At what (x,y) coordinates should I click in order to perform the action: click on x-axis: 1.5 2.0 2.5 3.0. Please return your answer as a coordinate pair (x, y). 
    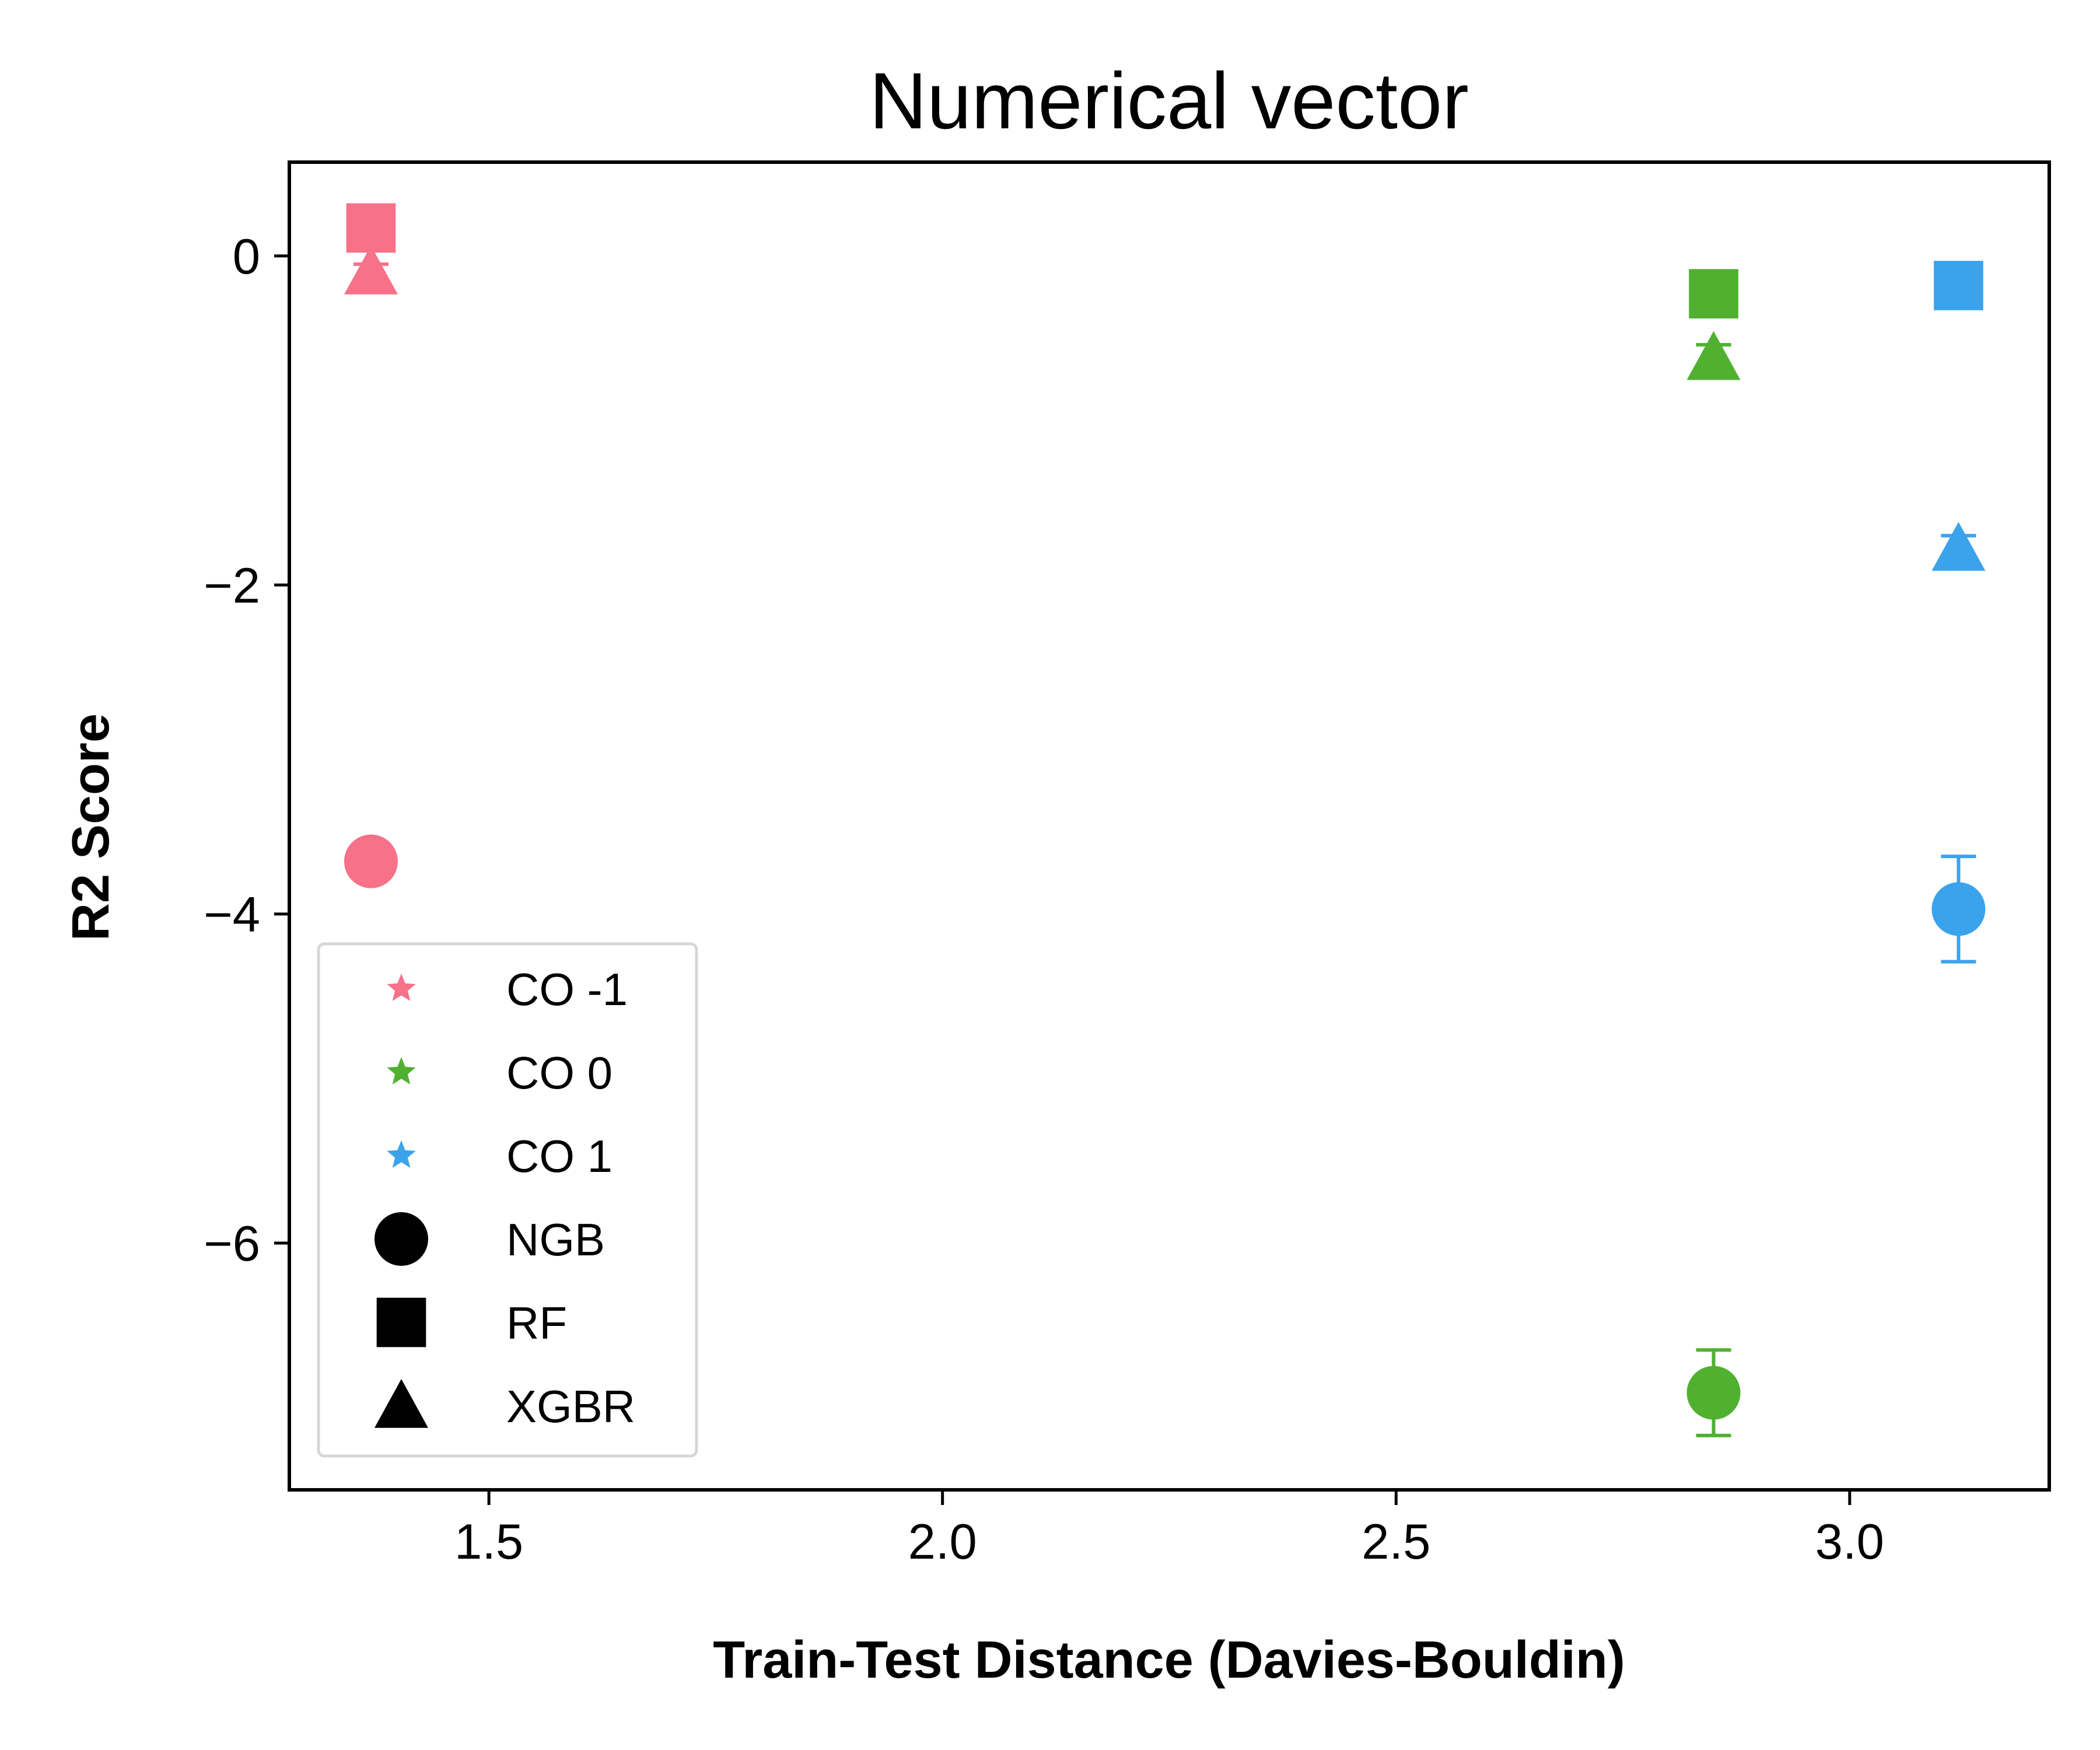
    Looking at the image, I should click on (1169, 1530).